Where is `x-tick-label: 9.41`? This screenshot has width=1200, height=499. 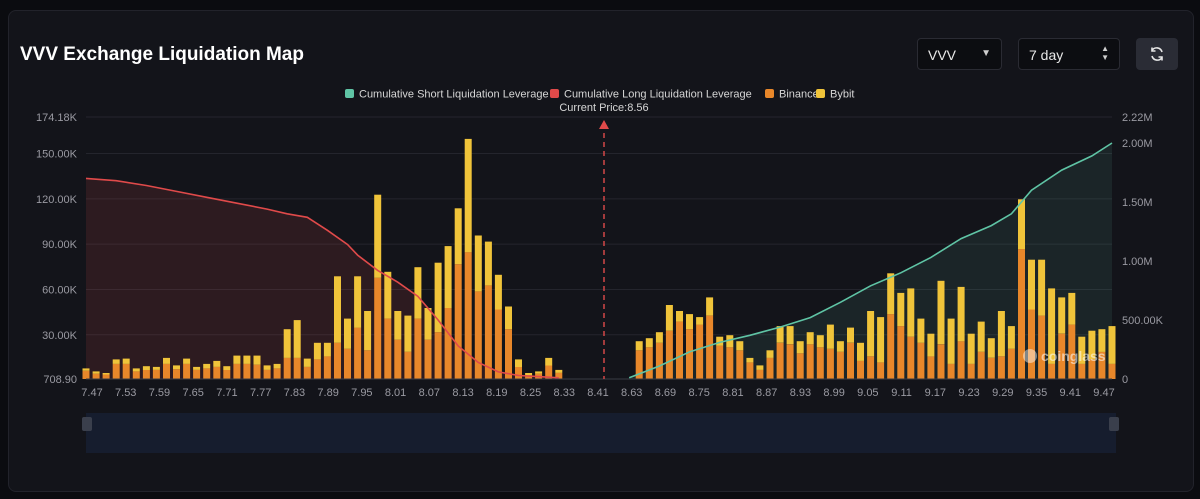
x-tick-label: 9.41 is located at coordinates (1070, 393).